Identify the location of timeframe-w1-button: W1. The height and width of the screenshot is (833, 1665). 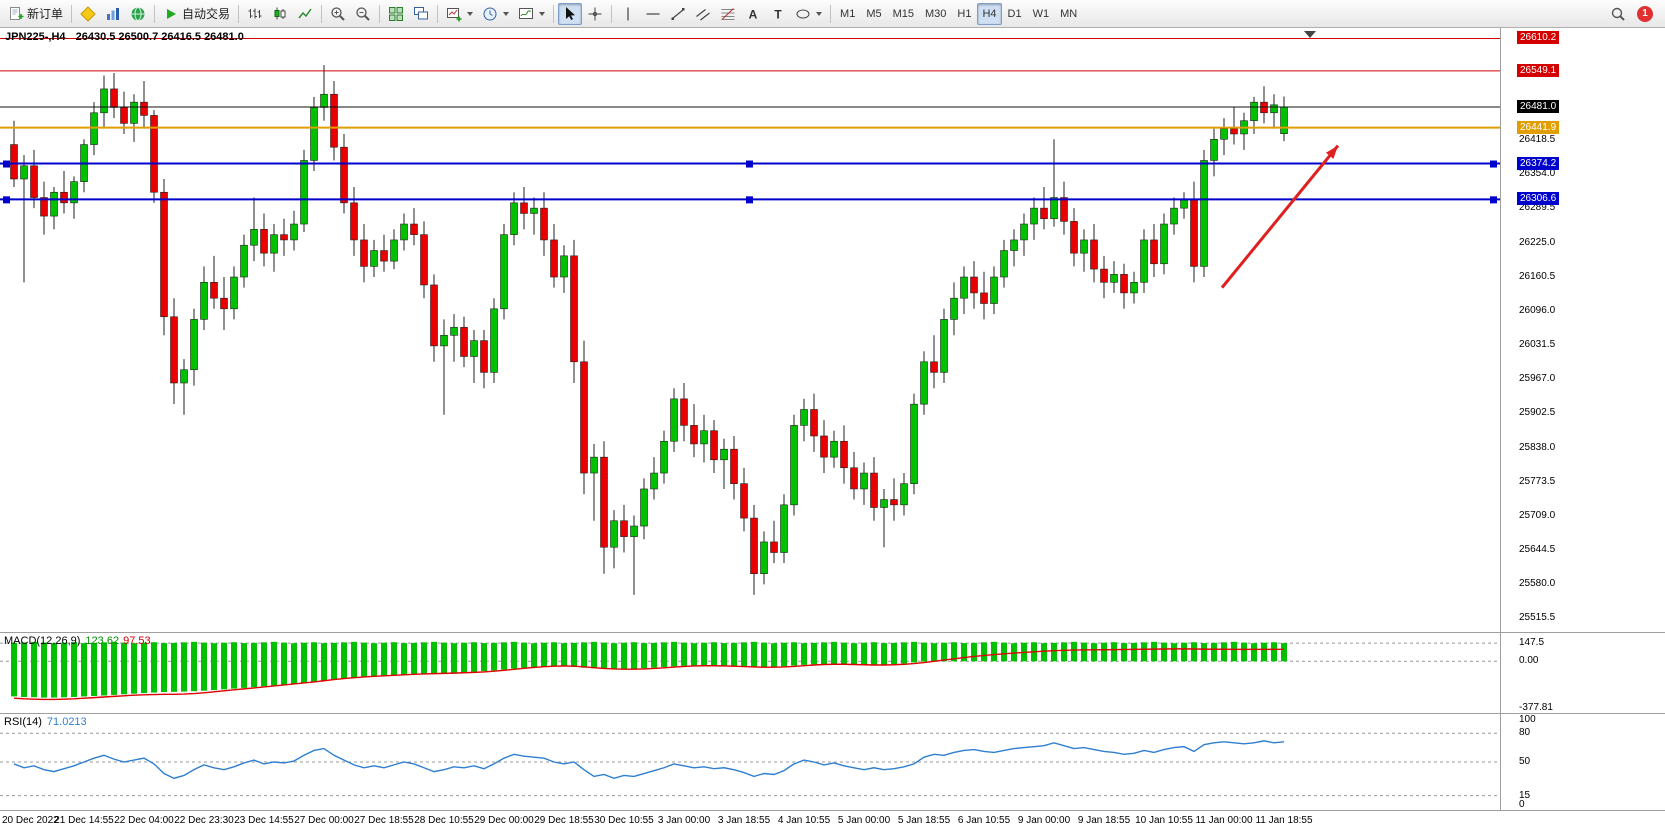
(1041, 14).